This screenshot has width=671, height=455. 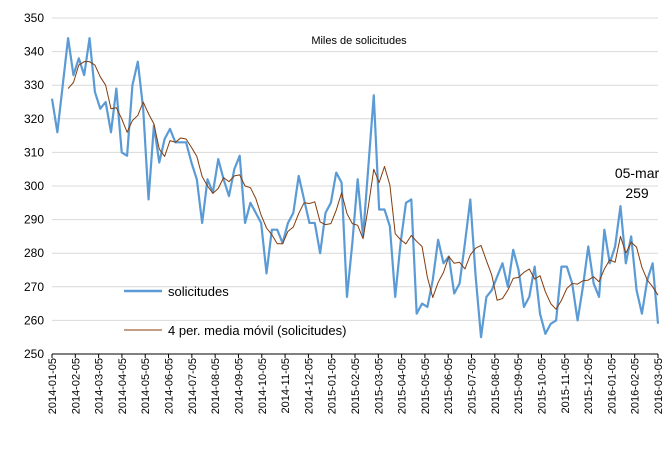 What do you see at coordinates (542, 386) in the screenshot?
I see `x-tick-label: 2015-10-05` at bounding box center [542, 386].